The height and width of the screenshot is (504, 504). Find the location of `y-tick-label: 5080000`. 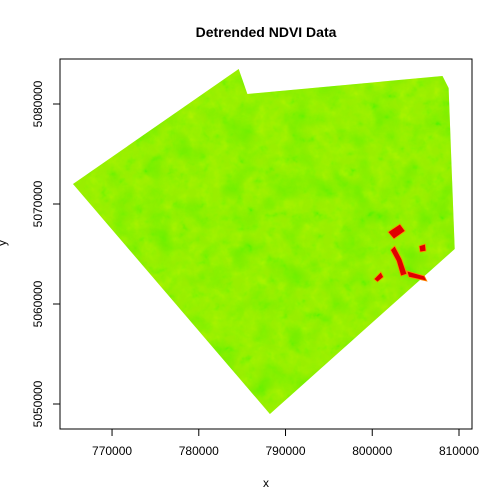

y-tick-label: 5080000 is located at coordinates (38, 103).